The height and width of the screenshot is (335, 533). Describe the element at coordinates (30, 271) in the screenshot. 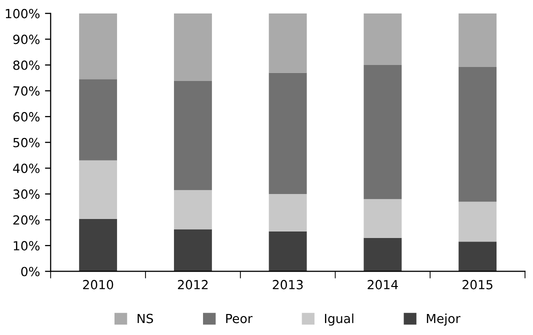

I see `y-tick-label: 0%` at that location.